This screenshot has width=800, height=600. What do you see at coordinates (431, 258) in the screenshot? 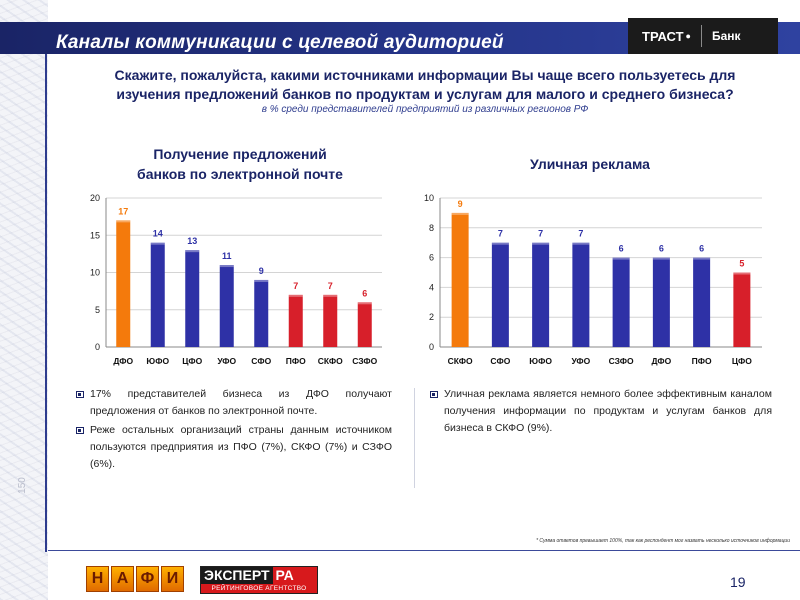
I see `y-tick-label: 6` at bounding box center [431, 258].